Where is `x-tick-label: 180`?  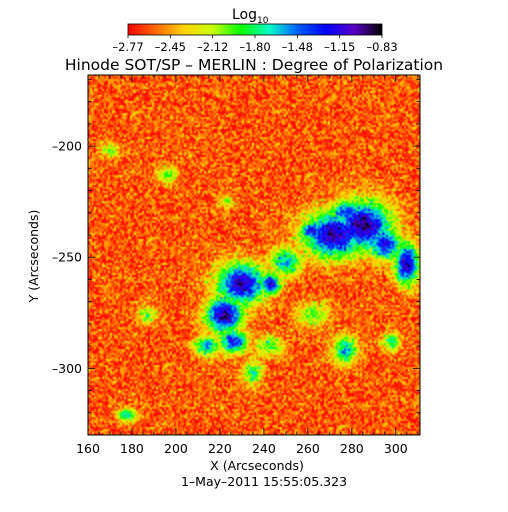
x-tick-label: 180 is located at coordinates (132, 448).